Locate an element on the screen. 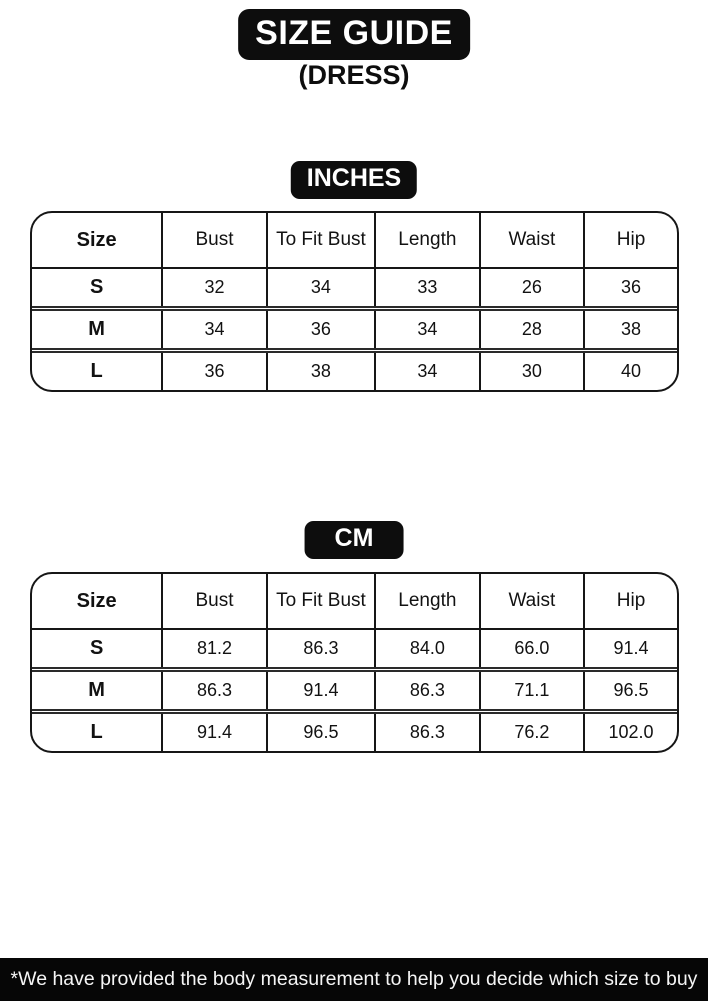 This screenshot has height=1001, width=708. table-row-s: S 81.2 86.3 84.0 66.0 91.4 is located at coordinates (354, 649).